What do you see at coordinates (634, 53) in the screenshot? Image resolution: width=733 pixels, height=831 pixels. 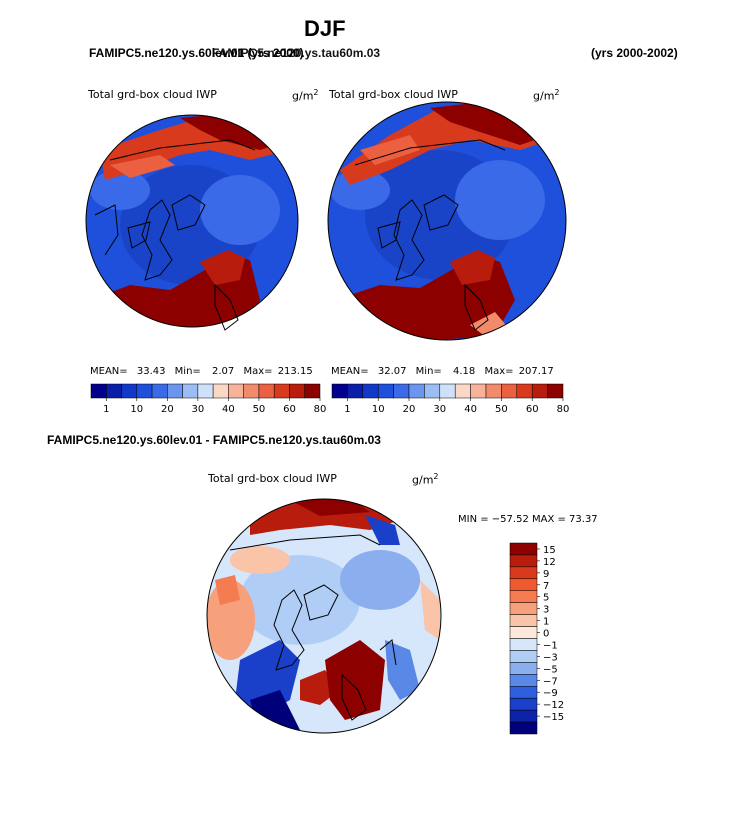 I see `case-b-years: (yrs 2000-2002)` at bounding box center [634, 53].